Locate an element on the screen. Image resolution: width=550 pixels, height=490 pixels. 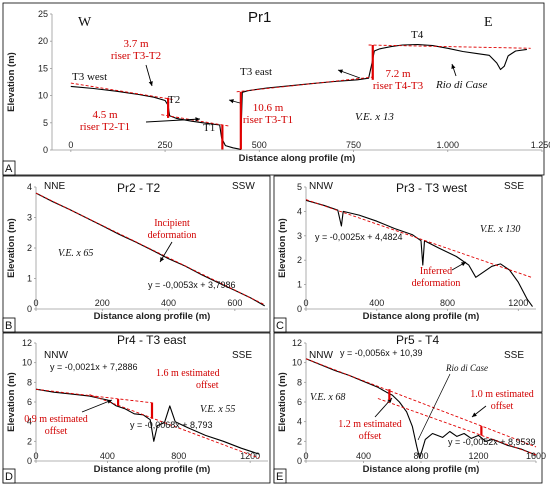
x-tick-label: 250 is located at coordinates (165, 145).